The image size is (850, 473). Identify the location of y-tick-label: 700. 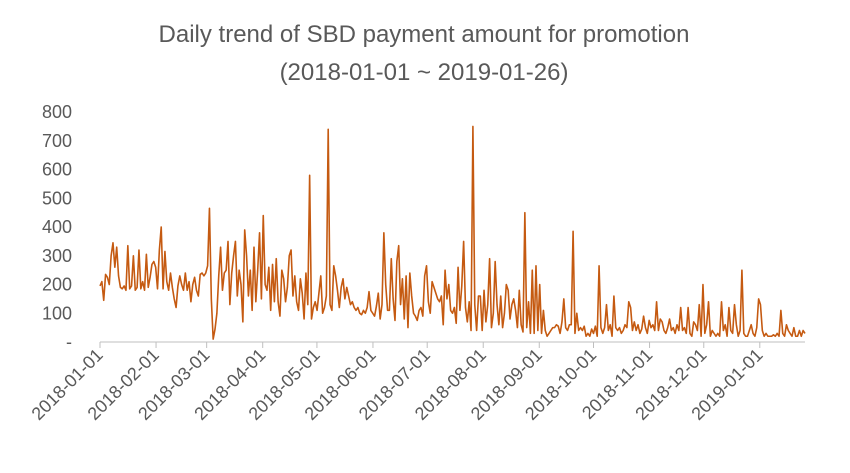
(57, 141).